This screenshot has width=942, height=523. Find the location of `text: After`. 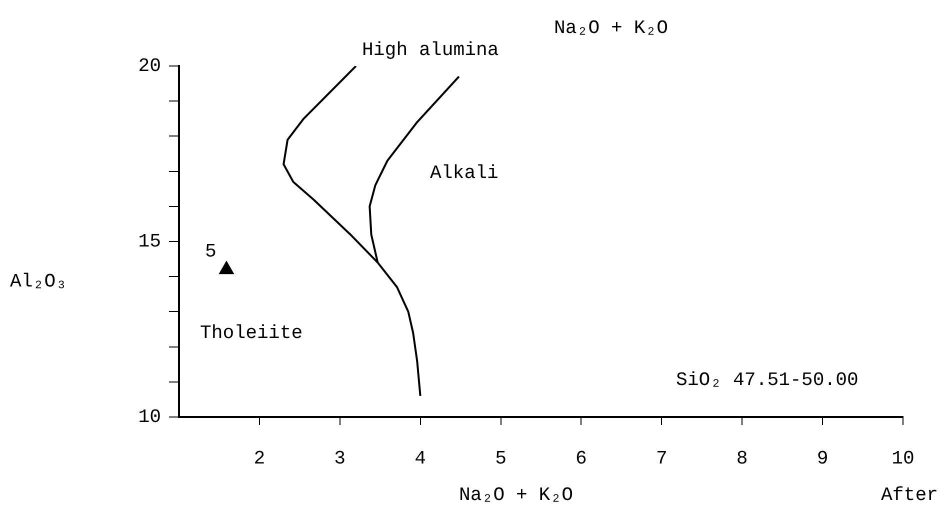

text: After is located at coordinates (909, 495).